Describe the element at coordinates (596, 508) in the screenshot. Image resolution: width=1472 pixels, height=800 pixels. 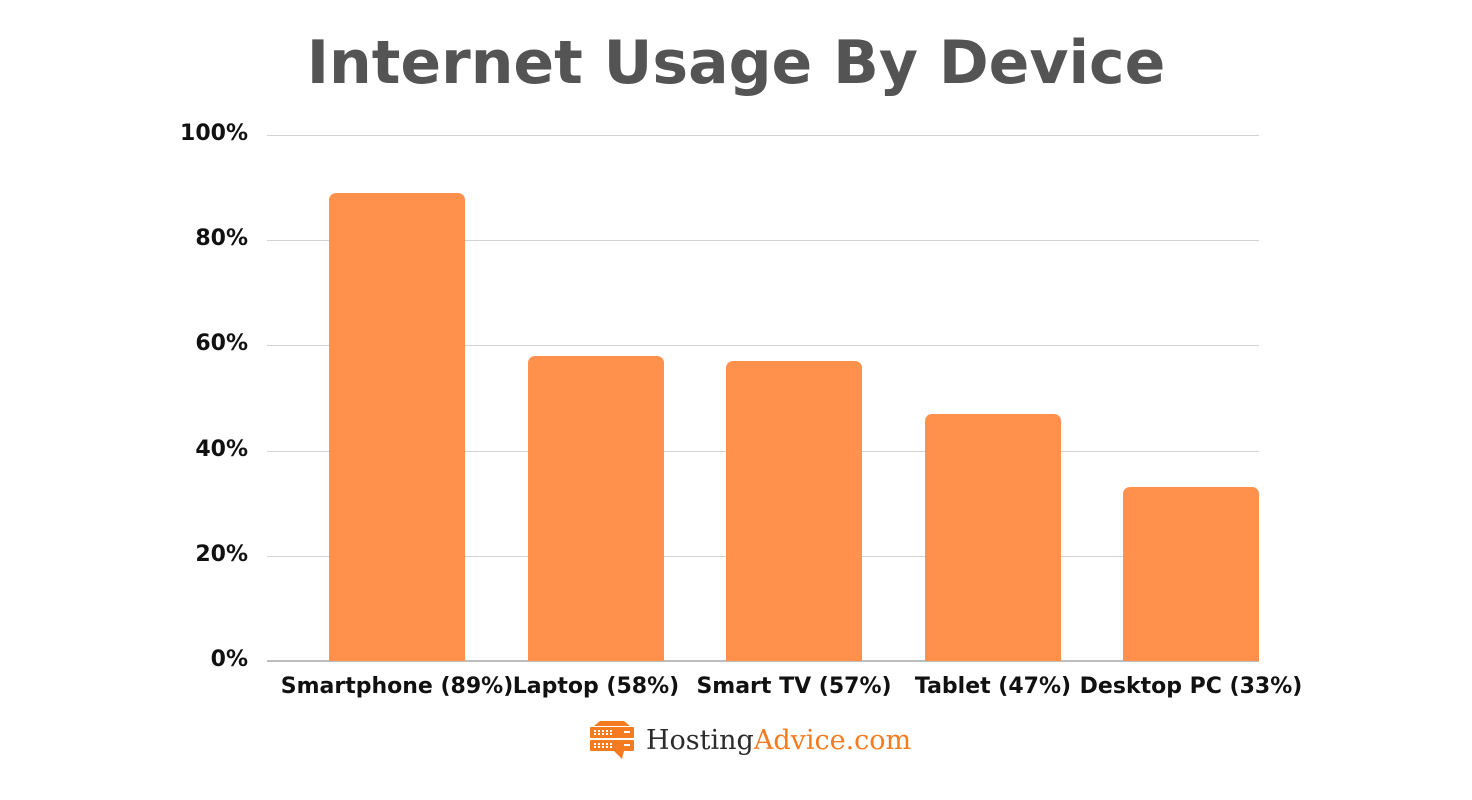
I see `bar-laptop` at that location.